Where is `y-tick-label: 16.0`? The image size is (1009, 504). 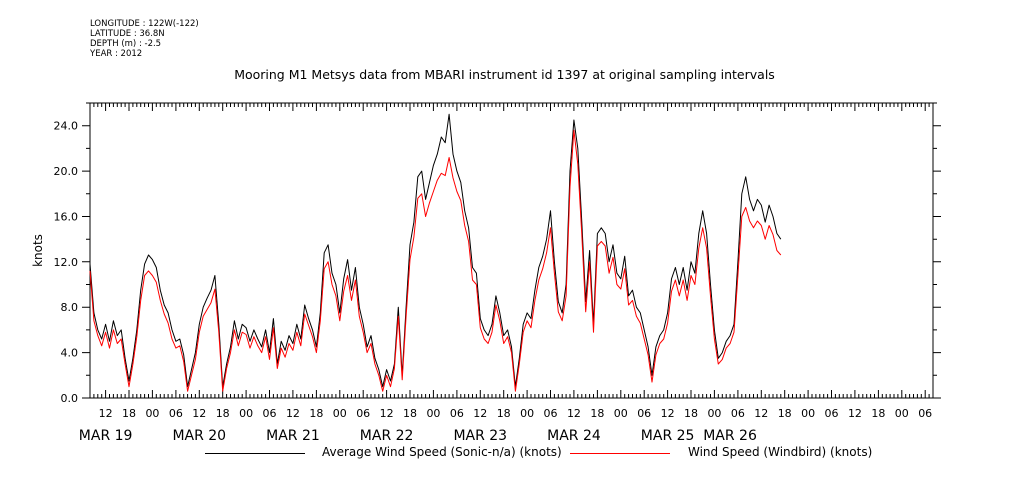 y-tick-label: 16.0 is located at coordinates (66, 216).